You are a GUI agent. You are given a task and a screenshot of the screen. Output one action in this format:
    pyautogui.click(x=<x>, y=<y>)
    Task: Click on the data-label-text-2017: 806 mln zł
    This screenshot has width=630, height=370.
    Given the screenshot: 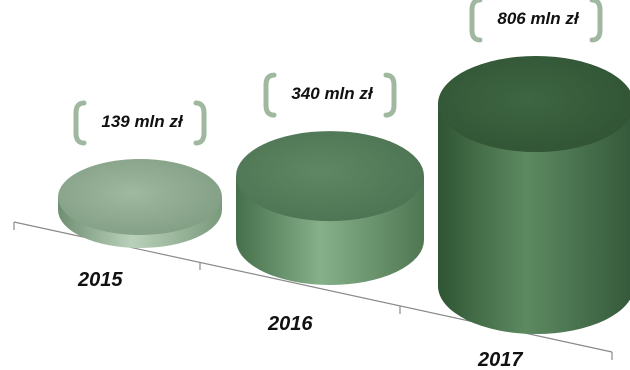 What is the action you would take?
    pyautogui.click(x=538, y=18)
    